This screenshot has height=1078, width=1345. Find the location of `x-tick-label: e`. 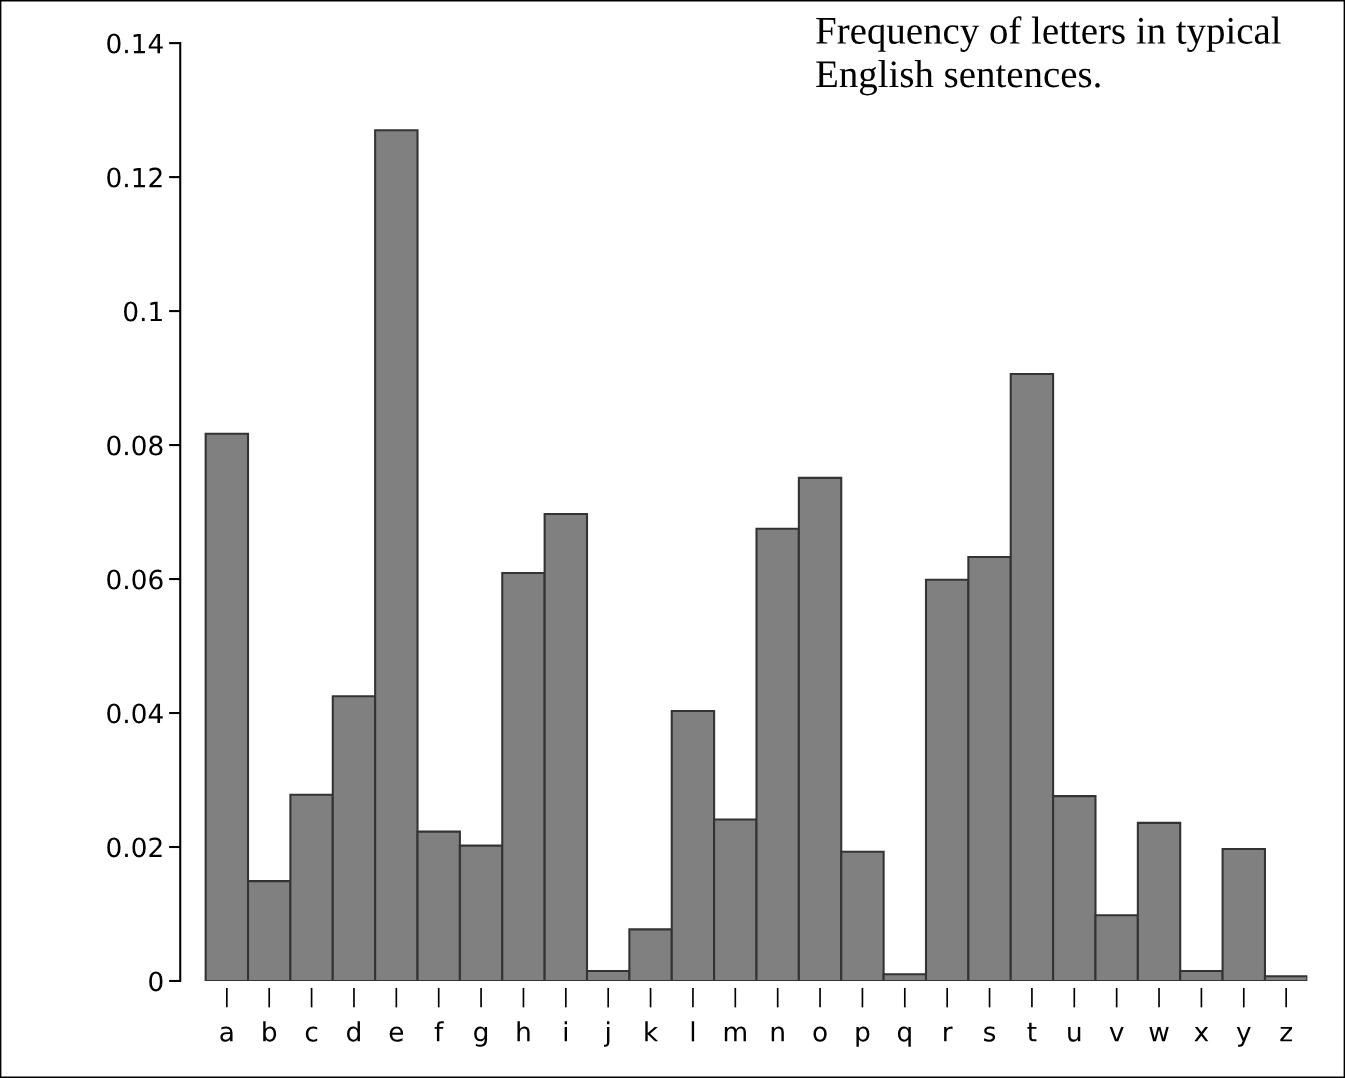

x-tick-label: e is located at coordinates (396, 1034).